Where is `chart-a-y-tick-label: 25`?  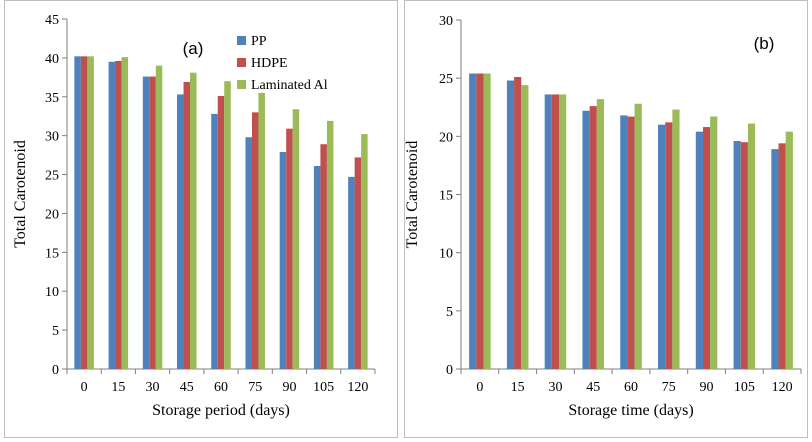
chart-a-y-tick-label: 25 is located at coordinates (52, 176).